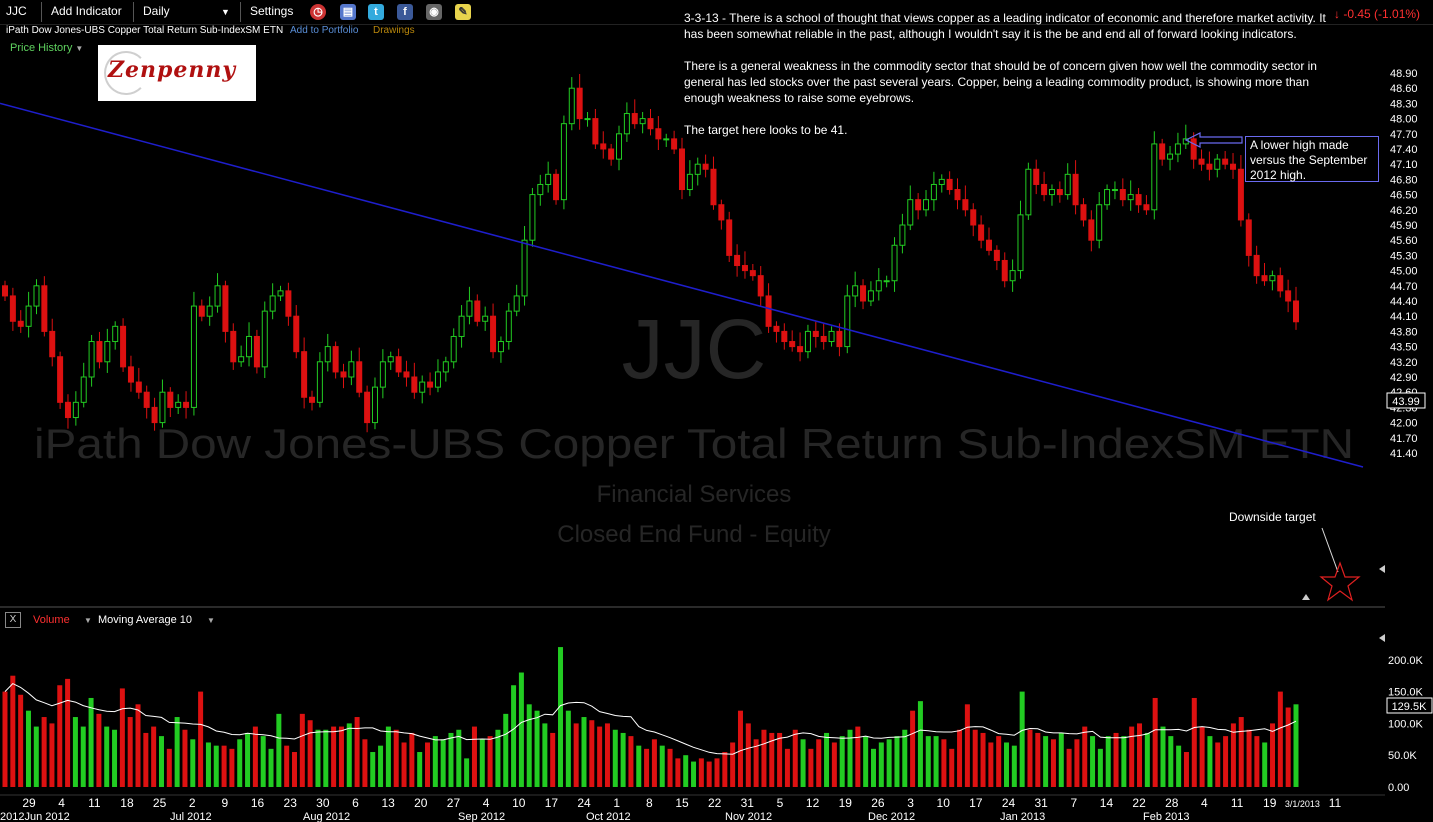  Describe the element at coordinates (13, 620) in the screenshot. I see `close-volume-icon: X` at that location.